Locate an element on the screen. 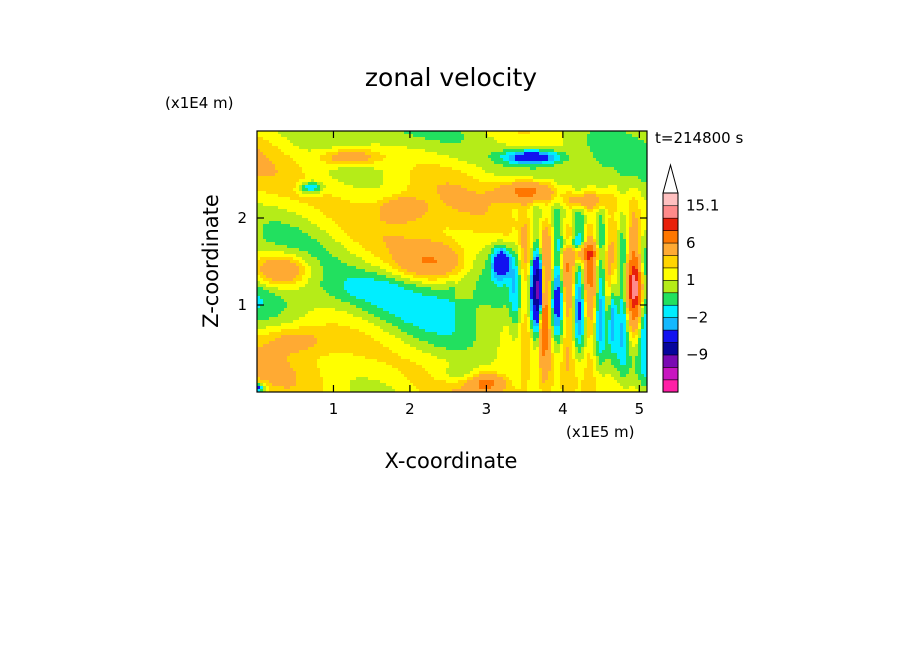 Image resolution: width=904 pixels, height=654 pixels. colorbar: 15.1 6 1 −2 −9 is located at coordinates (690, 278).